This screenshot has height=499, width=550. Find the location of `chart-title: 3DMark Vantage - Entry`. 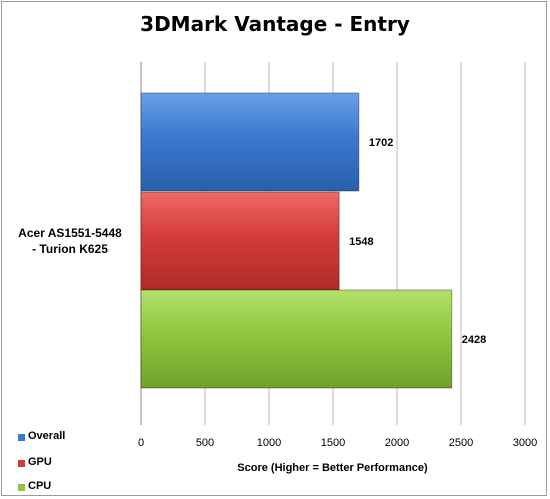

chart-title: 3DMark Vantage - Entry is located at coordinates (275, 24).